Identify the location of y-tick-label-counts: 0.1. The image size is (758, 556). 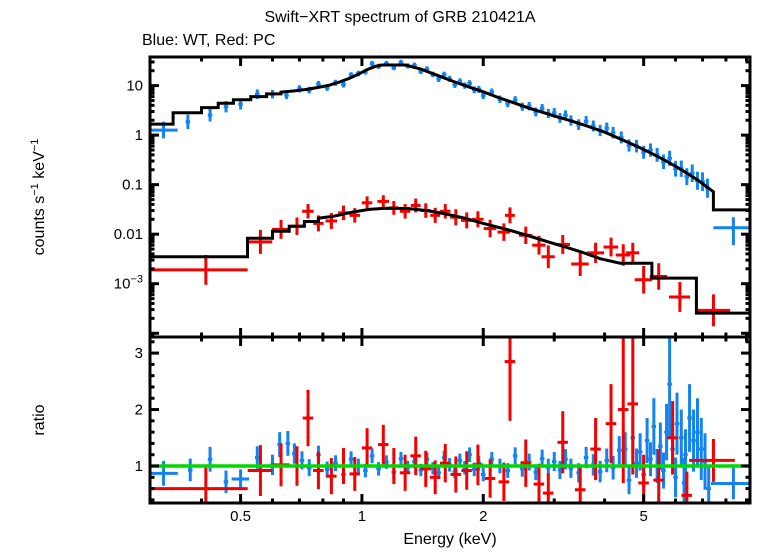
(132, 185).